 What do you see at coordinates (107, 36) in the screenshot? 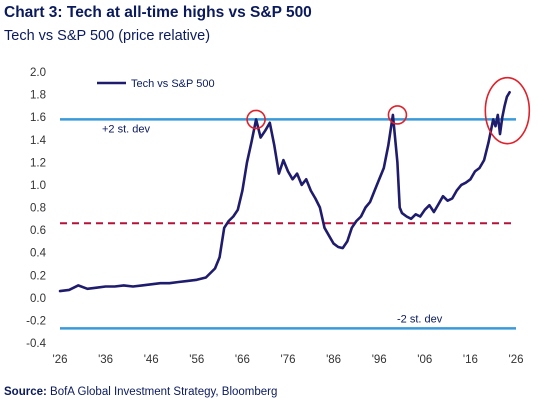
I see `chart-subtitle: Tech vs S&P 500 (price relative)` at bounding box center [107, 36].